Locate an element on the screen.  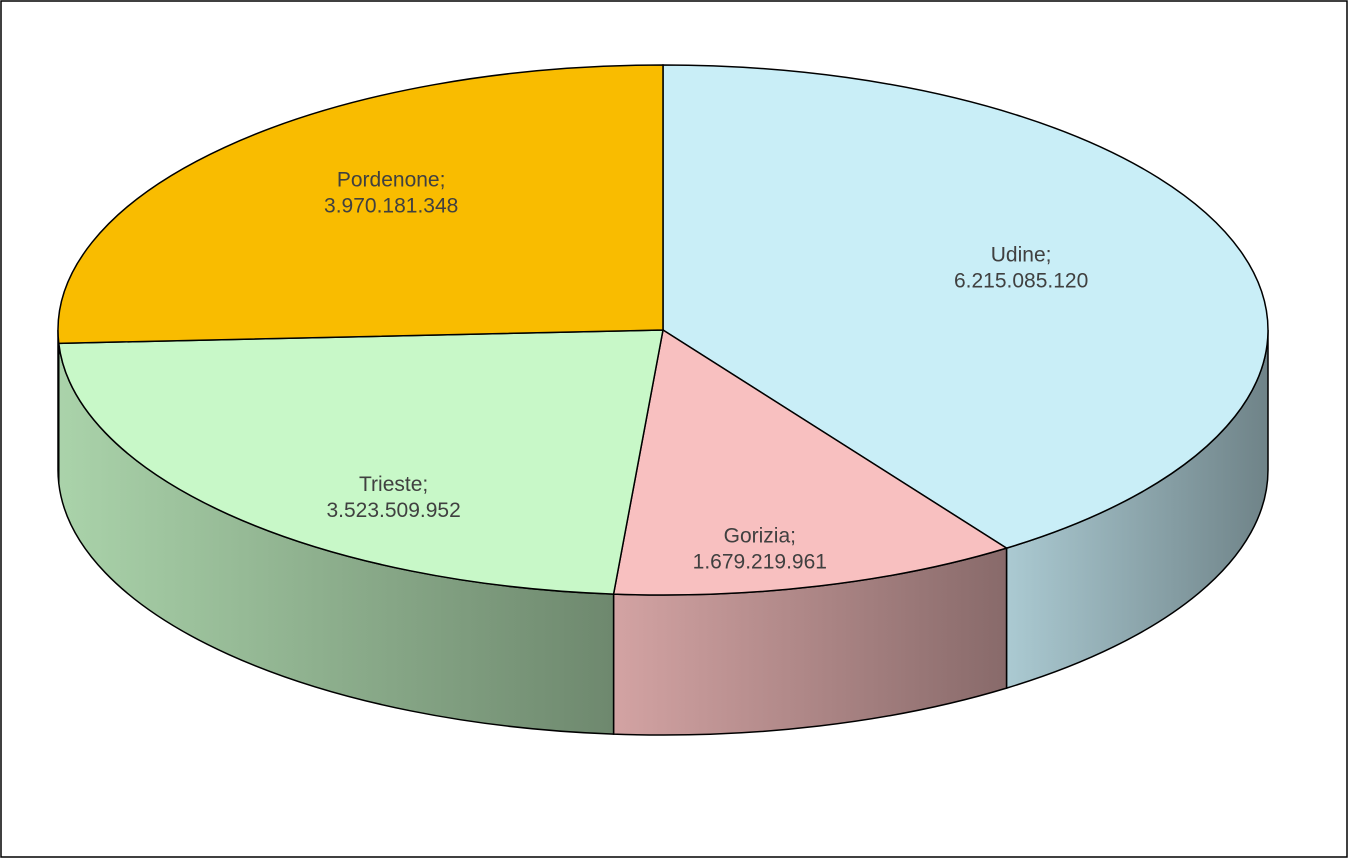
slice-side is located at coordinates (58, 406).